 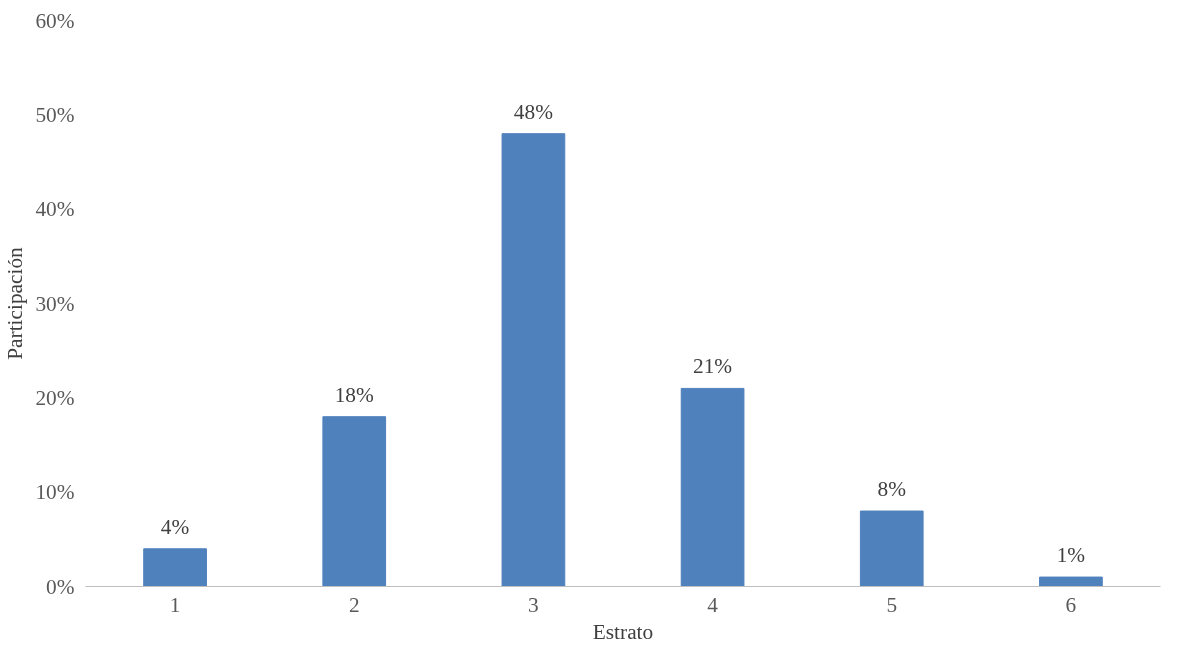 What do you see at coordinates (713, 604) in the screenshot?
I see `x-tick-label: 4` at bounding box center [713, 604].